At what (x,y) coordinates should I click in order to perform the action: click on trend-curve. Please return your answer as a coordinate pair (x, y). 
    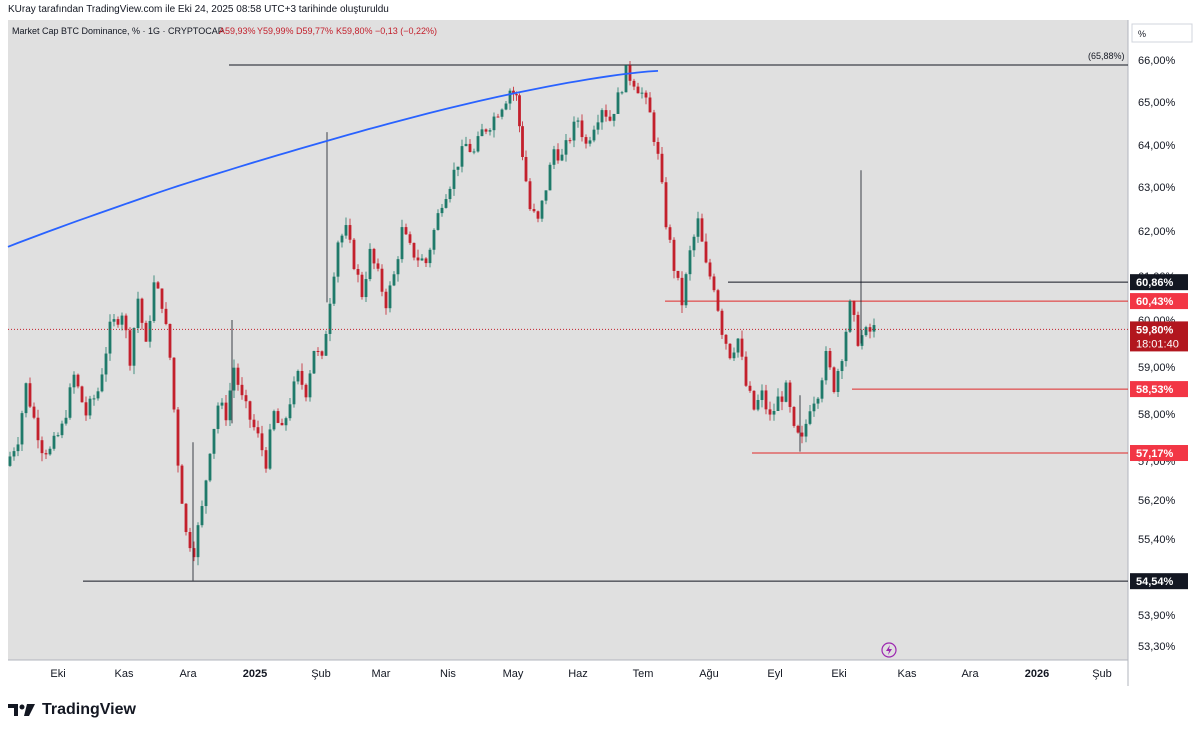
    Looking at the image, I should click on (333, 159).